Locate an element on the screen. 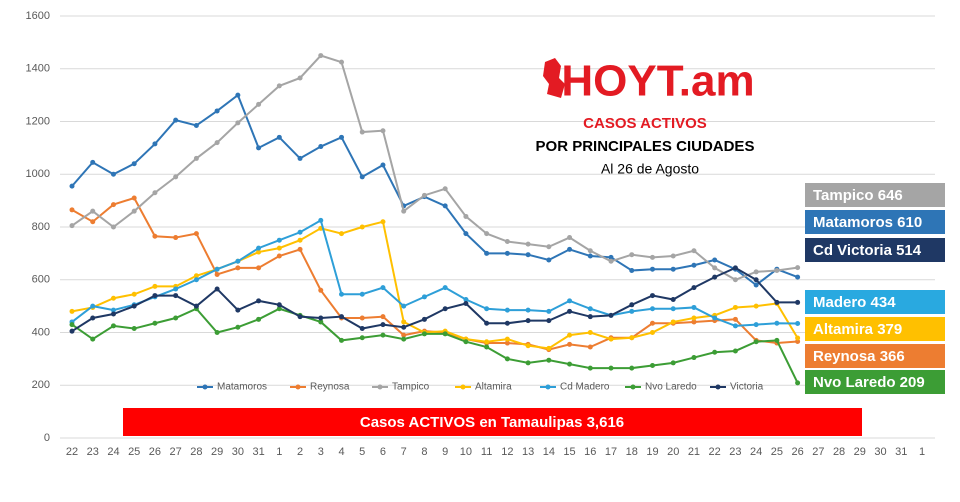 This screenshot has width=960, height=502. annotation-label: Matamoros 610 is located at coordinates (867, 222).